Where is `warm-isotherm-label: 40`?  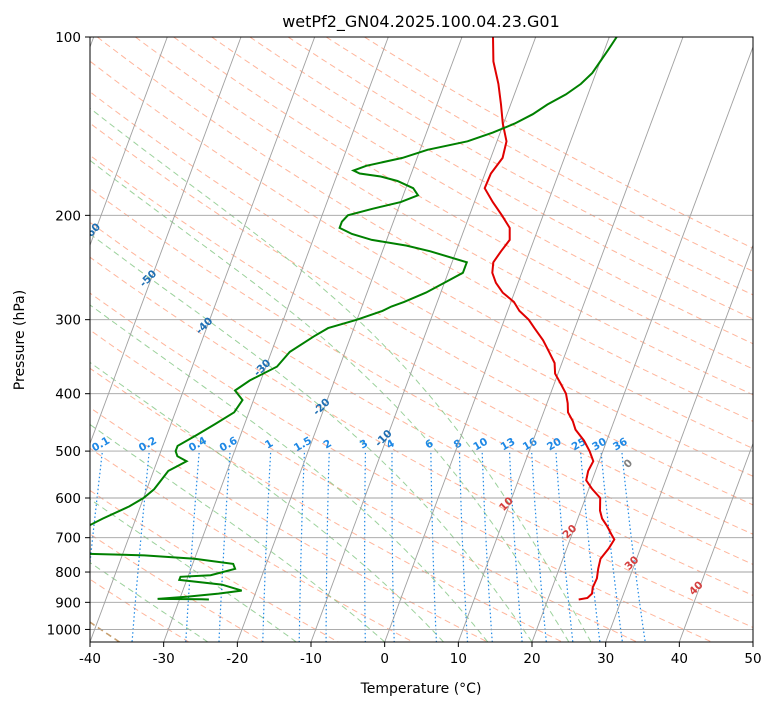
warm-isotherm-label: 40 is located at coordinates (696, 588).